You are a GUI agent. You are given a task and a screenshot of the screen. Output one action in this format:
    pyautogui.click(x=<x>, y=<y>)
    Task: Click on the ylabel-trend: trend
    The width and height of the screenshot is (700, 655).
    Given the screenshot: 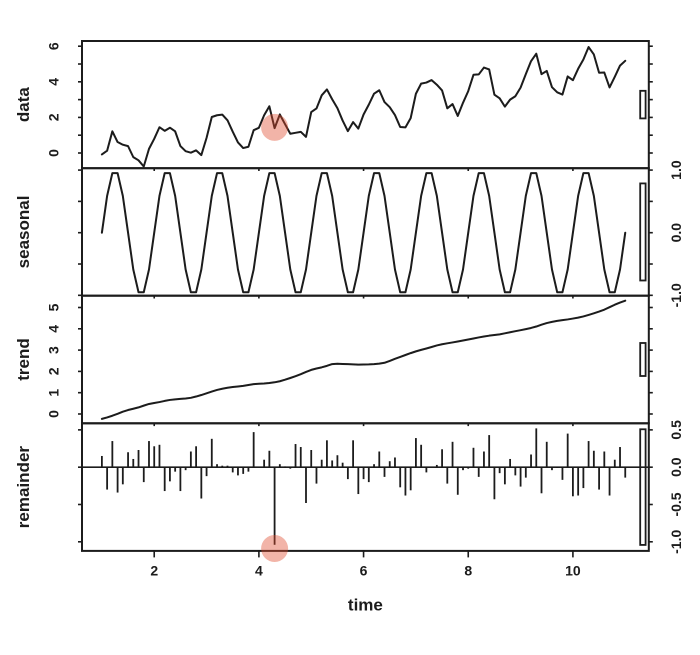 What is the action you would take?
    pyautogui.click(x=23, y=359)
    